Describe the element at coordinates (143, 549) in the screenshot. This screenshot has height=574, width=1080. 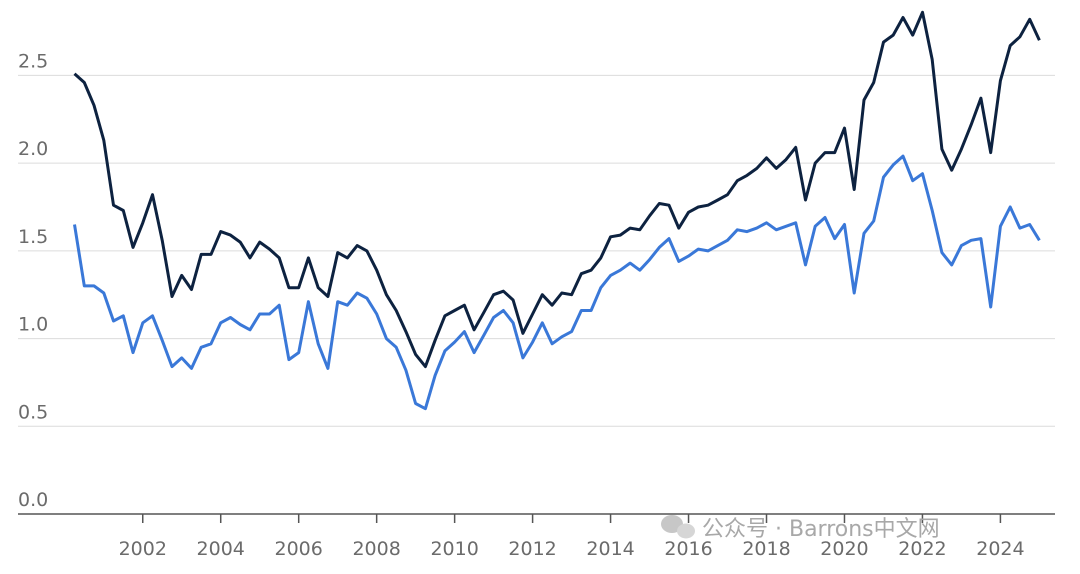
I see `x-tick-label: 2002` at that location.